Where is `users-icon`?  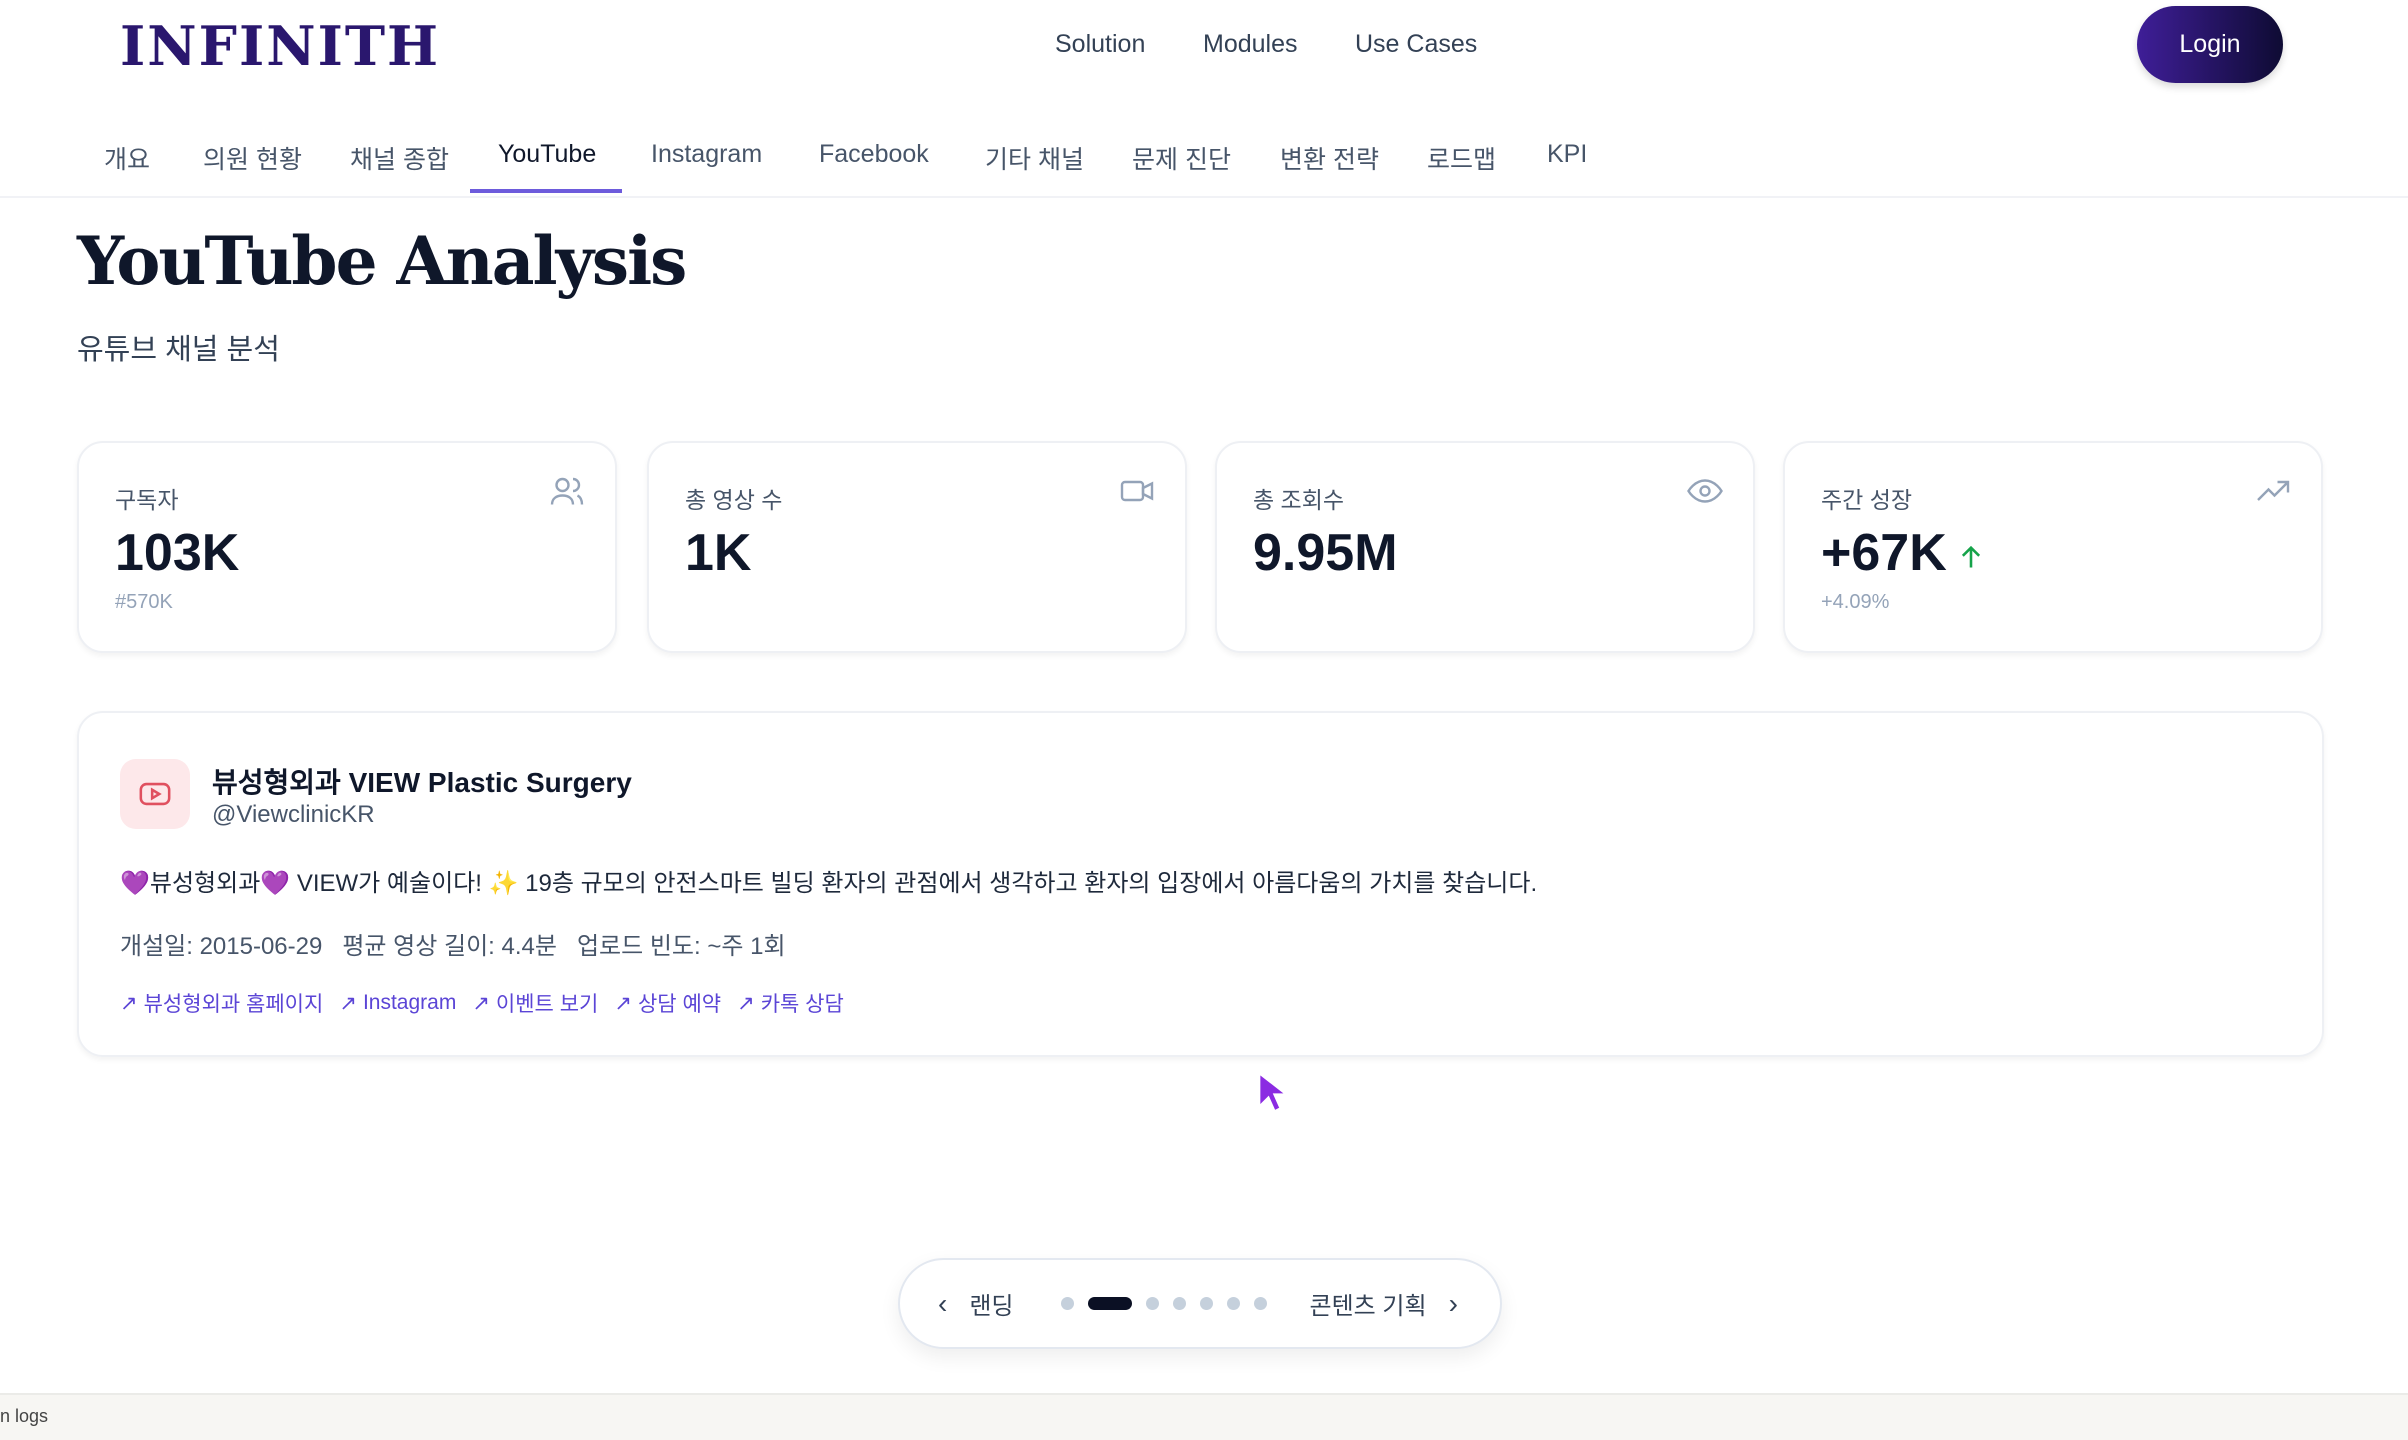
users-icon is located at coordinates (567, 491).